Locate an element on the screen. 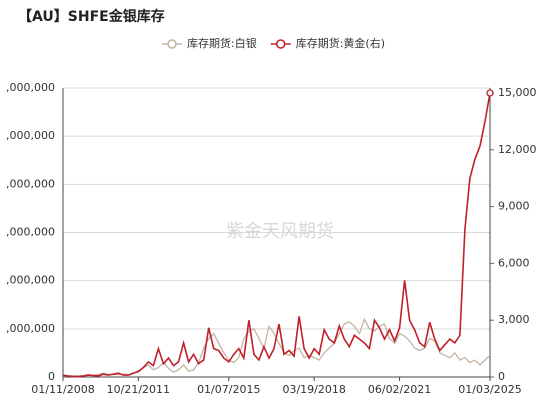  y2-tick-label: 15,000 is located at coordinates (517, 92).